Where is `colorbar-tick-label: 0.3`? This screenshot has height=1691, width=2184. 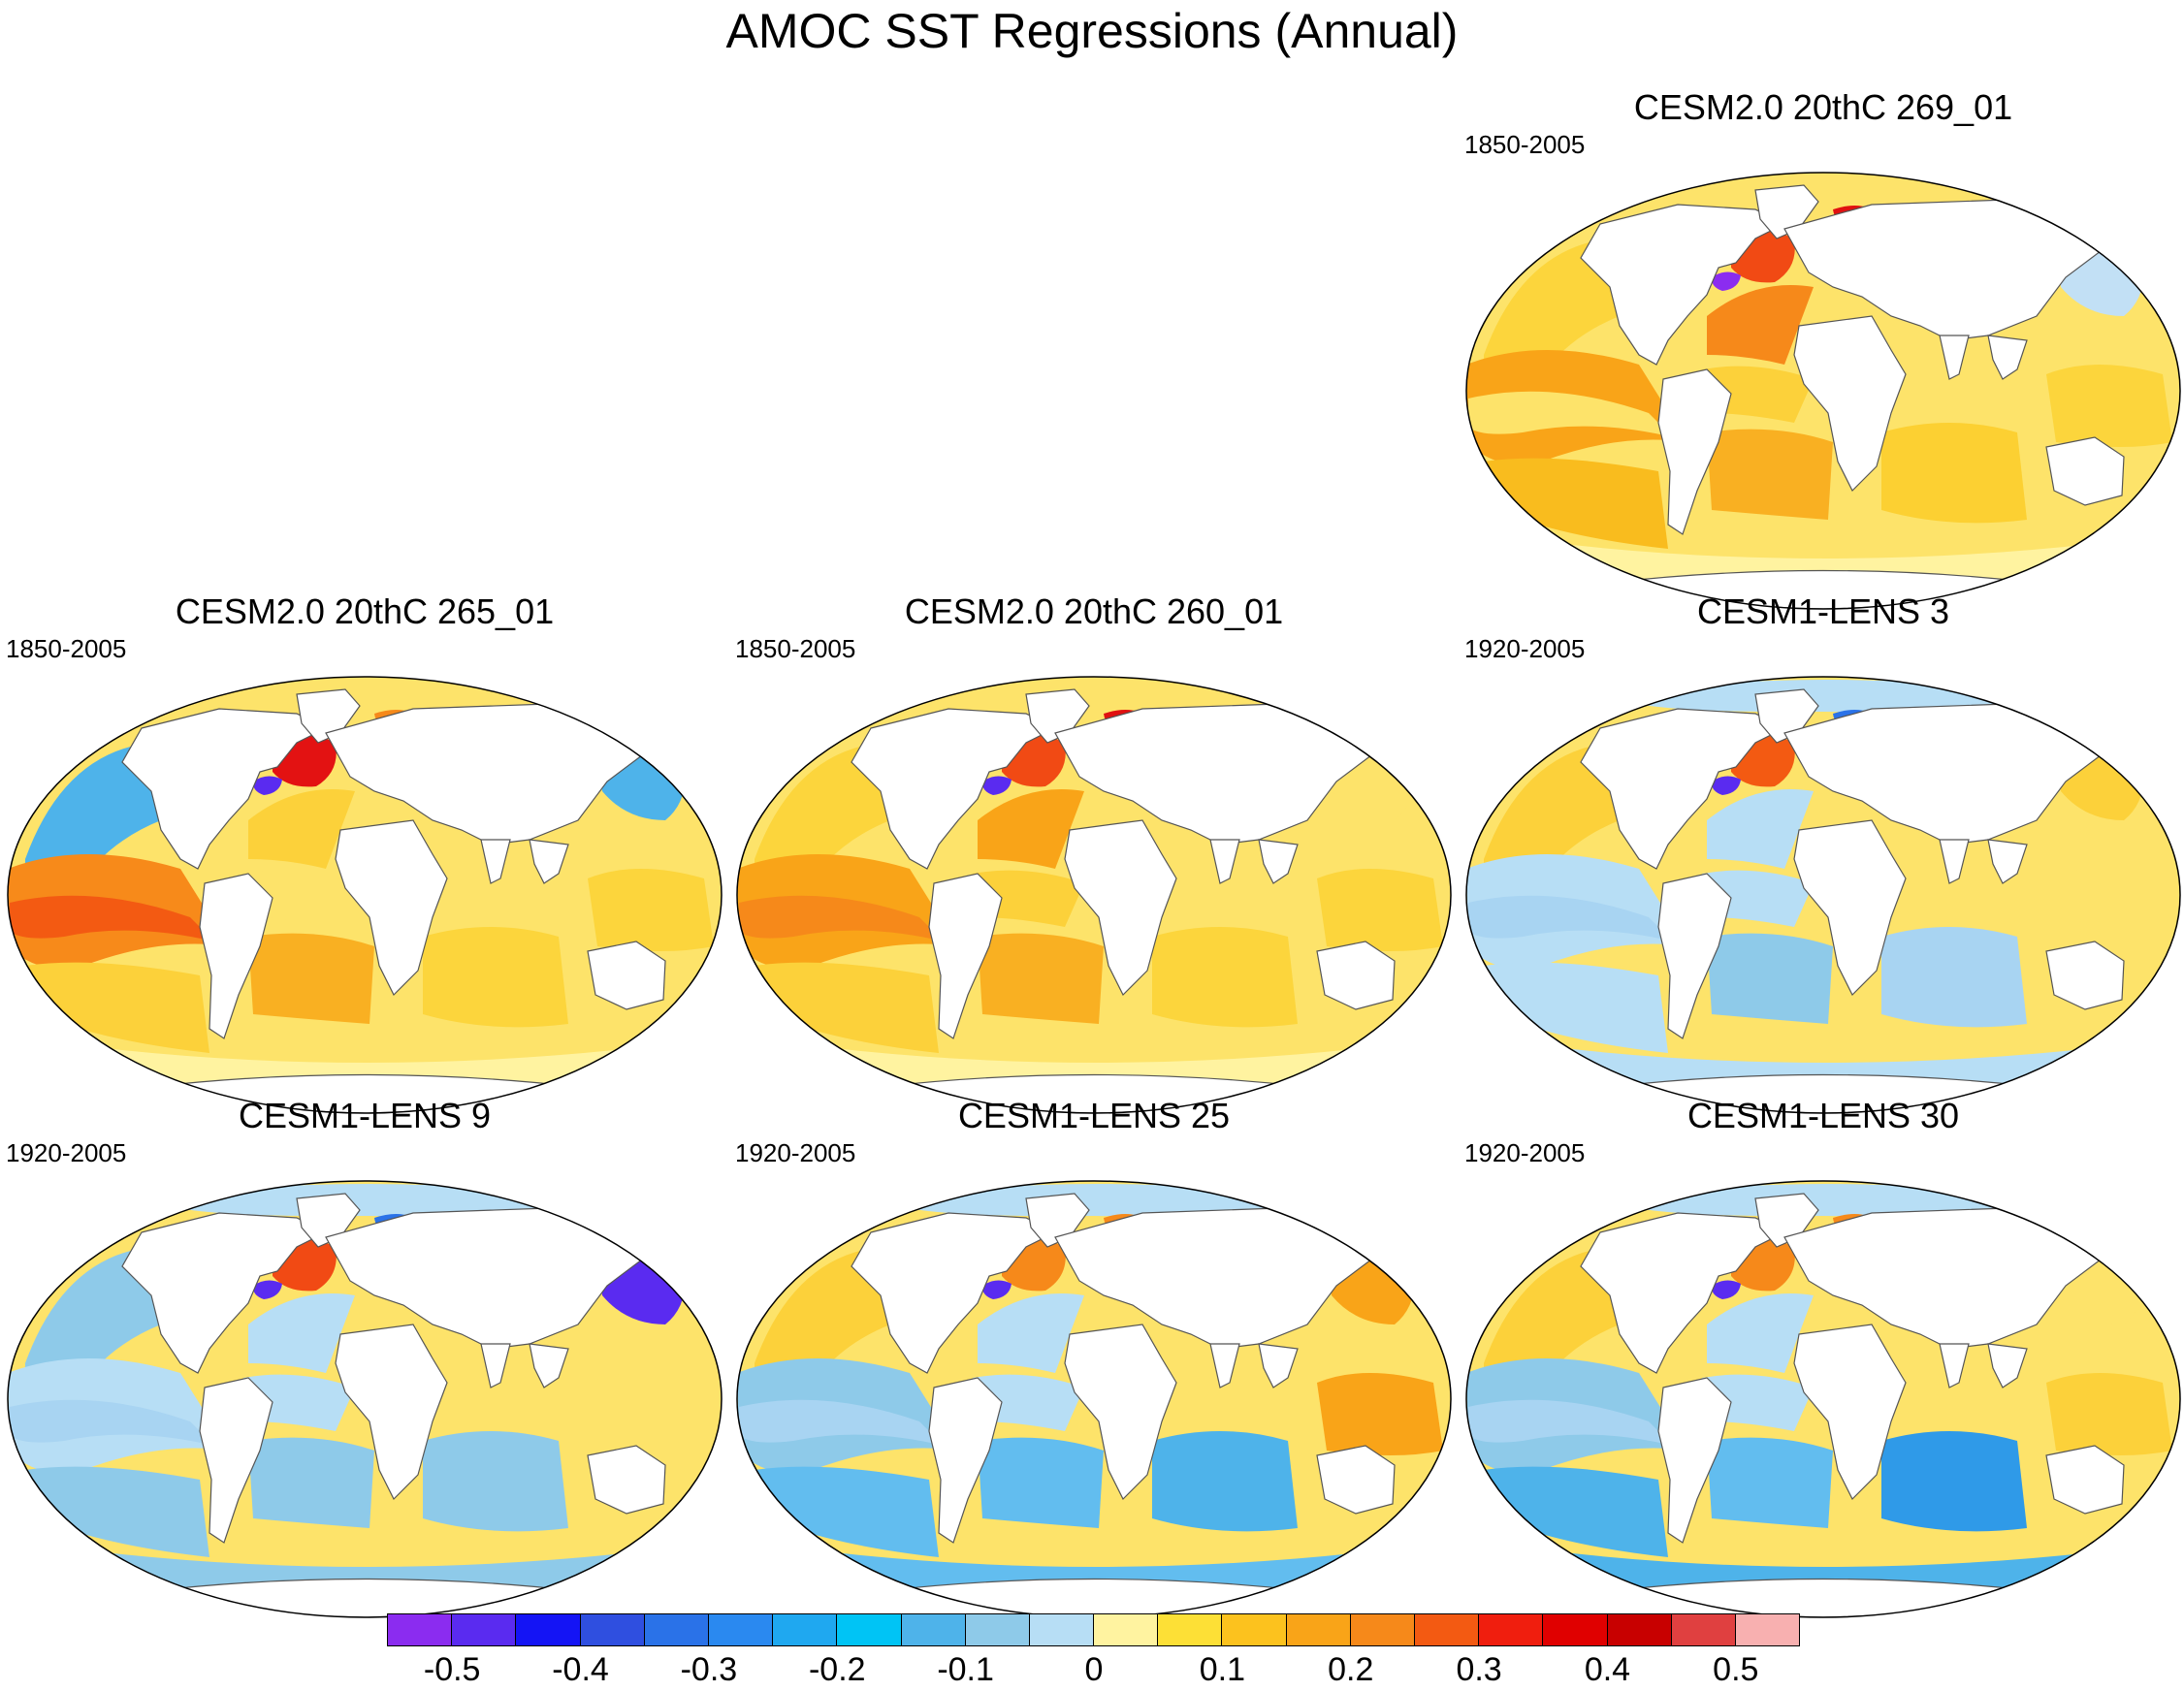
colorbar-tick-label: 0.3 is located at coordinates (1479, 1670).